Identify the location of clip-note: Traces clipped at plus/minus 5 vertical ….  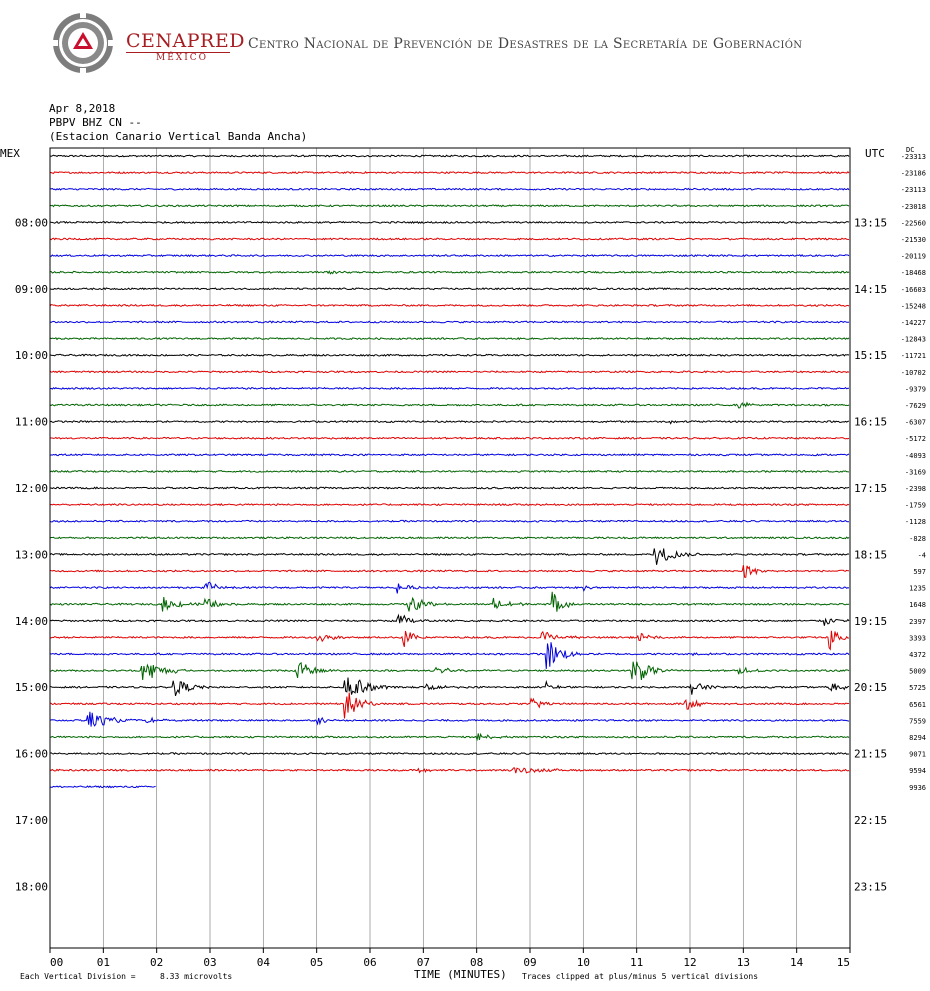
(640, 976).